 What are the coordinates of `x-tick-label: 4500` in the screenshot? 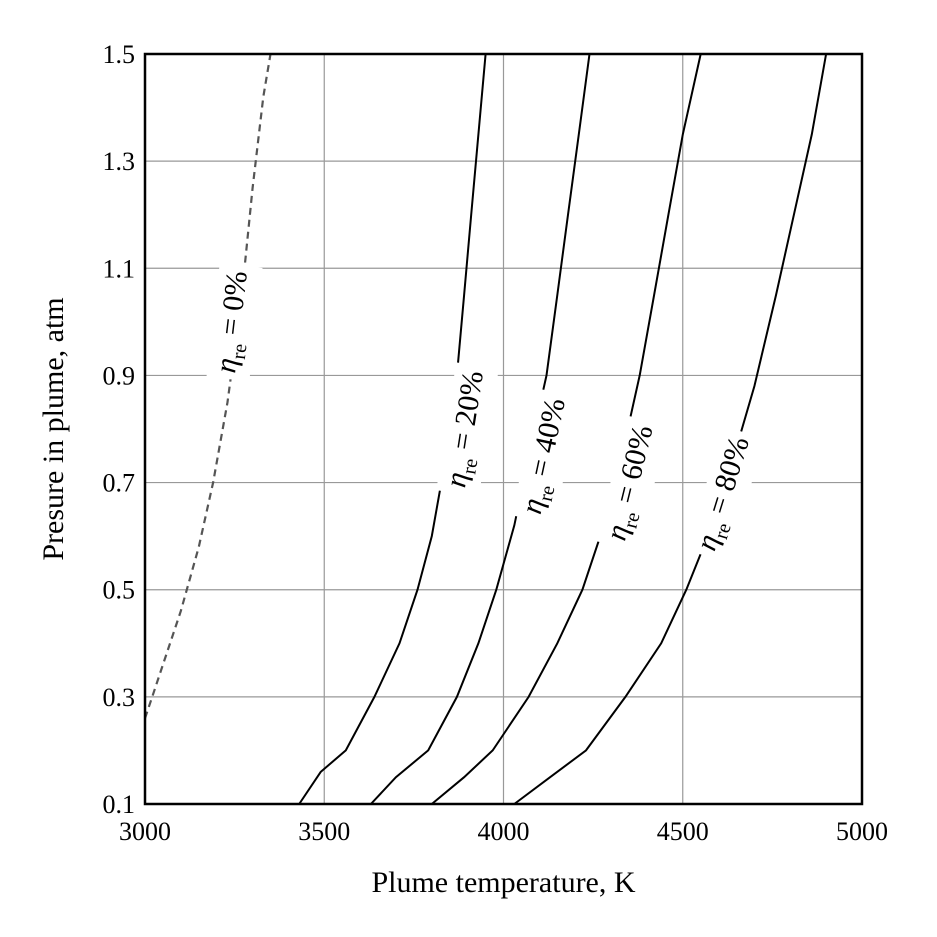 It's located at (683, 831).